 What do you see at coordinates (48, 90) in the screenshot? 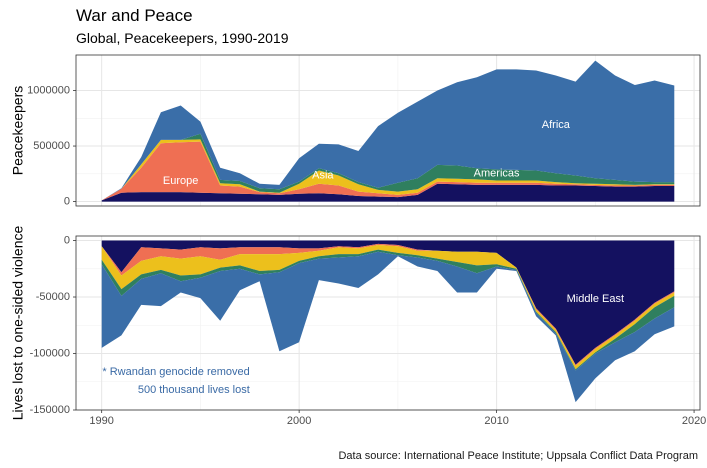
I see `y-tick-label: 1000000` at bounding box center [48, 90].